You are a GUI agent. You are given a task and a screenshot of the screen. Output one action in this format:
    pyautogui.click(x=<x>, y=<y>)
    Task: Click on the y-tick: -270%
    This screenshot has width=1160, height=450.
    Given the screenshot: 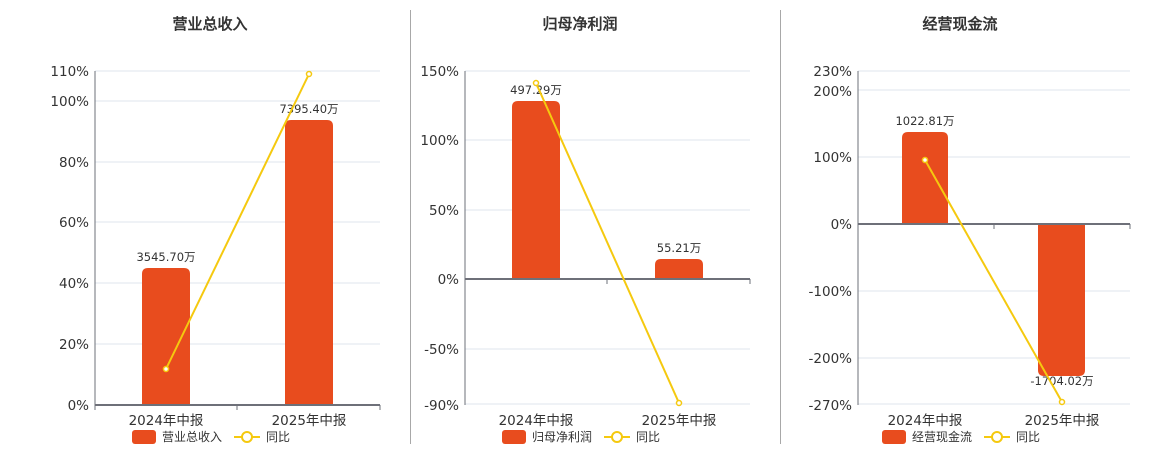 What is the action you would take?
    pyautogui.click(x=831, y=406)
    